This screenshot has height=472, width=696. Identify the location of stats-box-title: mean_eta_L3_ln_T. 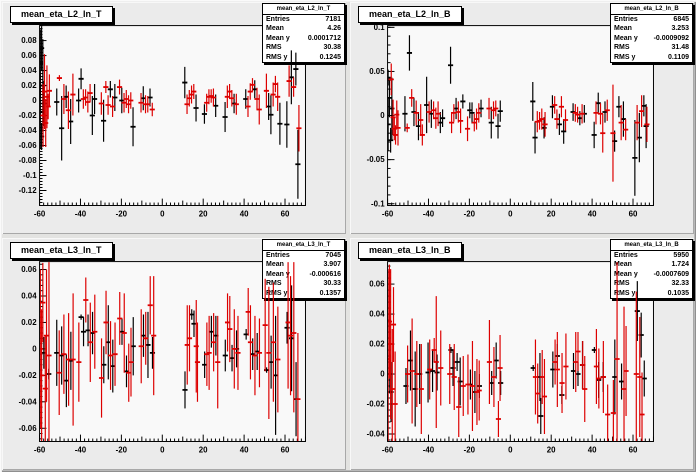
(303, 245).